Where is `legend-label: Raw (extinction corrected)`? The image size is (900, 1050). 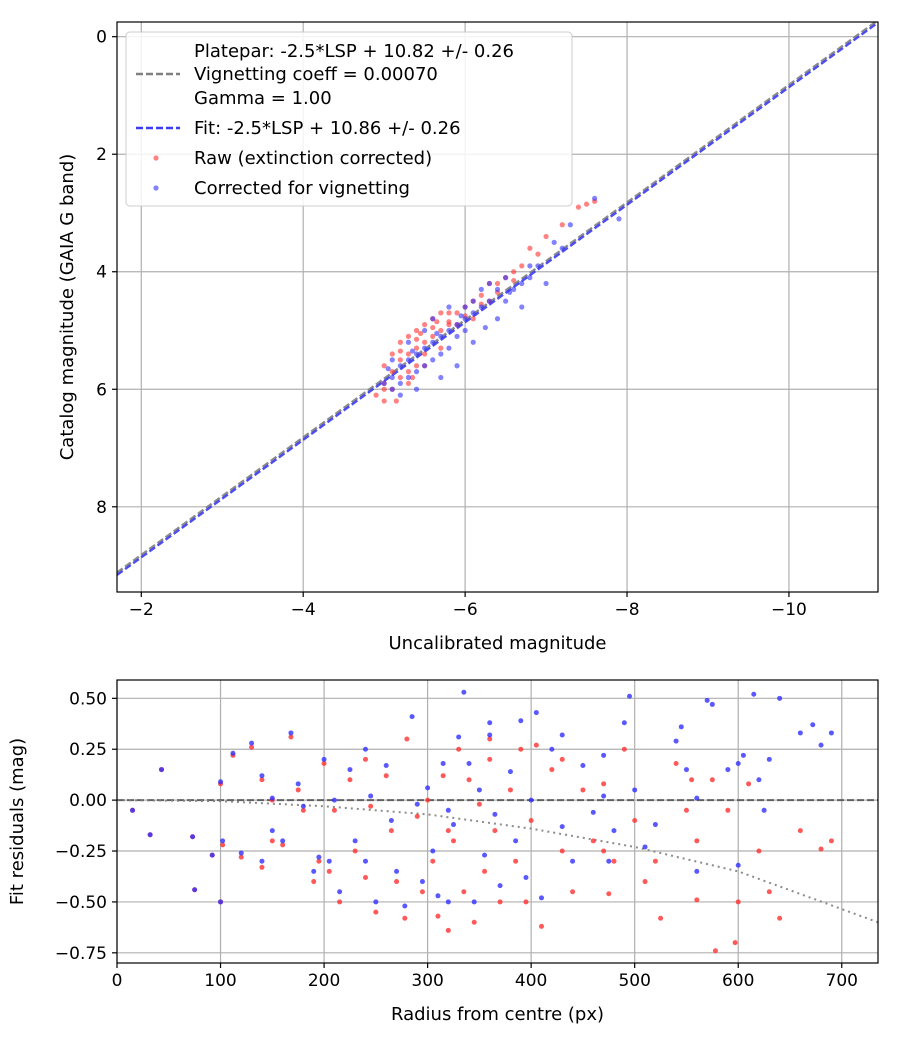
legend-label: Raw (extinction corrected) is located at coordinates (313, 158).